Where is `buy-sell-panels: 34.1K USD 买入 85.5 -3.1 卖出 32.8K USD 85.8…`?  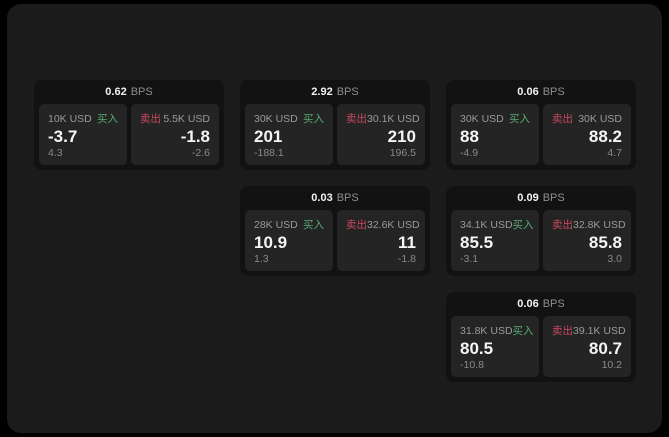 buy-sell-panels: 34.1K USD 买入 85.5 -3.1 卖出 32.8K USD 85.8… is located at coordinates (541, 240).